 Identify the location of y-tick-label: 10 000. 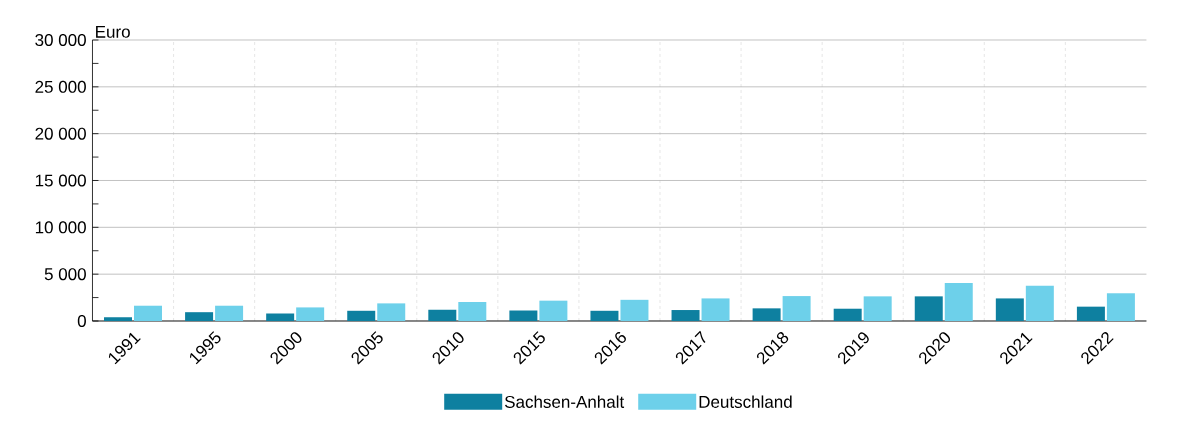
(60, 227).